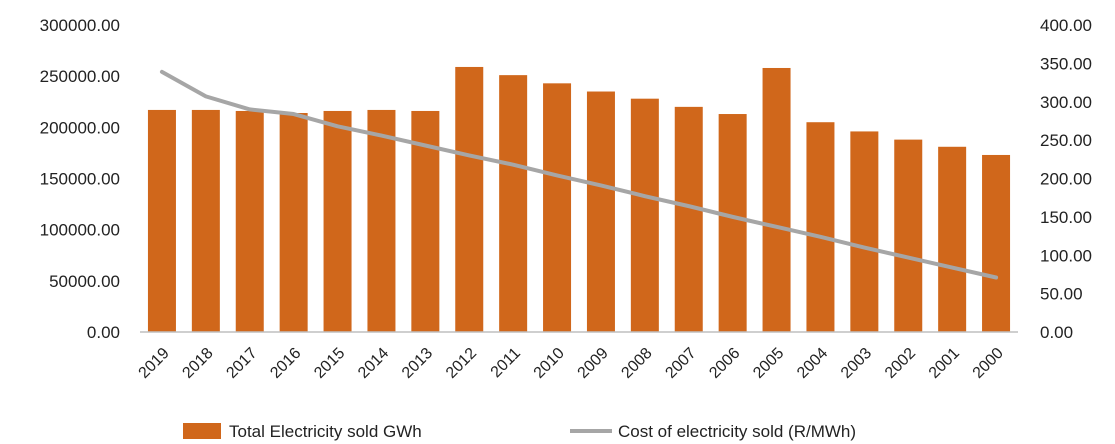 The height and width of the screenshot is (444, 1115). Describe the element at coordinates (812, 363) in the screenshot. I see `x-axis-tick-label: 2004` at that location.